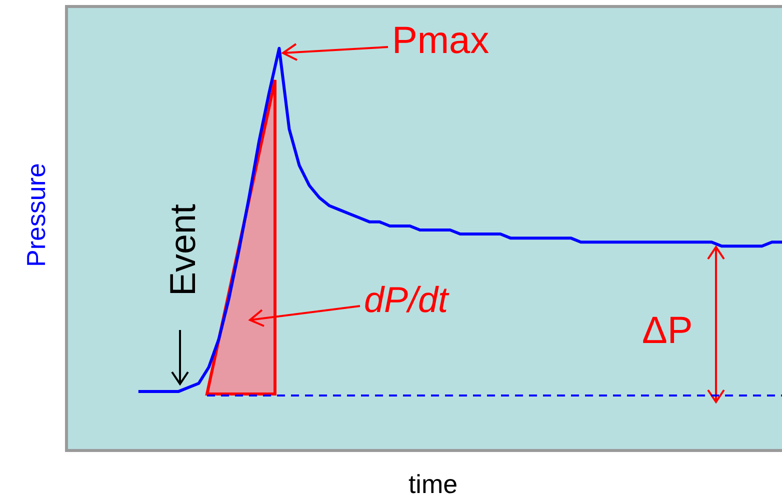 The width and height of the screenshot is (782, 499). Describe the element at coordinates (667, 331) in the screenshot. I see `annotation: ΔP` at that location.